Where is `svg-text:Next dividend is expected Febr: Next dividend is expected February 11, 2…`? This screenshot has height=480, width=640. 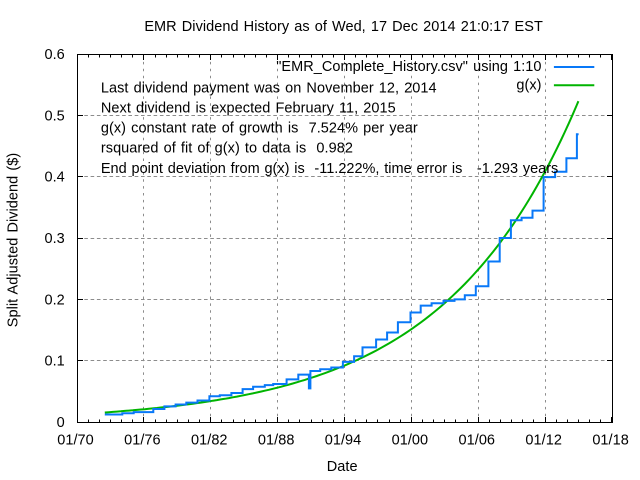 svg-text:Next dividend is expected Febr: Next dividend is expected February 11, 2… is located at coordinates (248, 109).